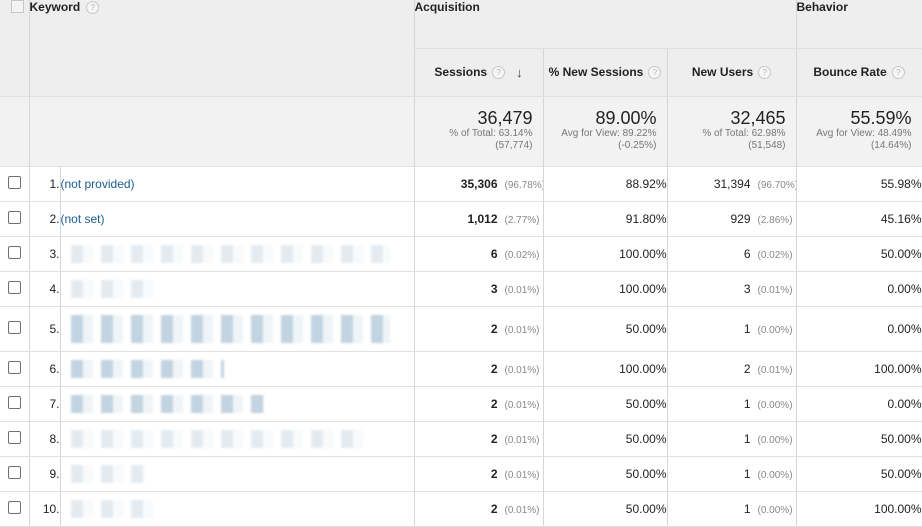  What do you see at coordinates (747, 288) in the screenshot?
I see `new-users-value: 3` at bounding box center [747, 288].